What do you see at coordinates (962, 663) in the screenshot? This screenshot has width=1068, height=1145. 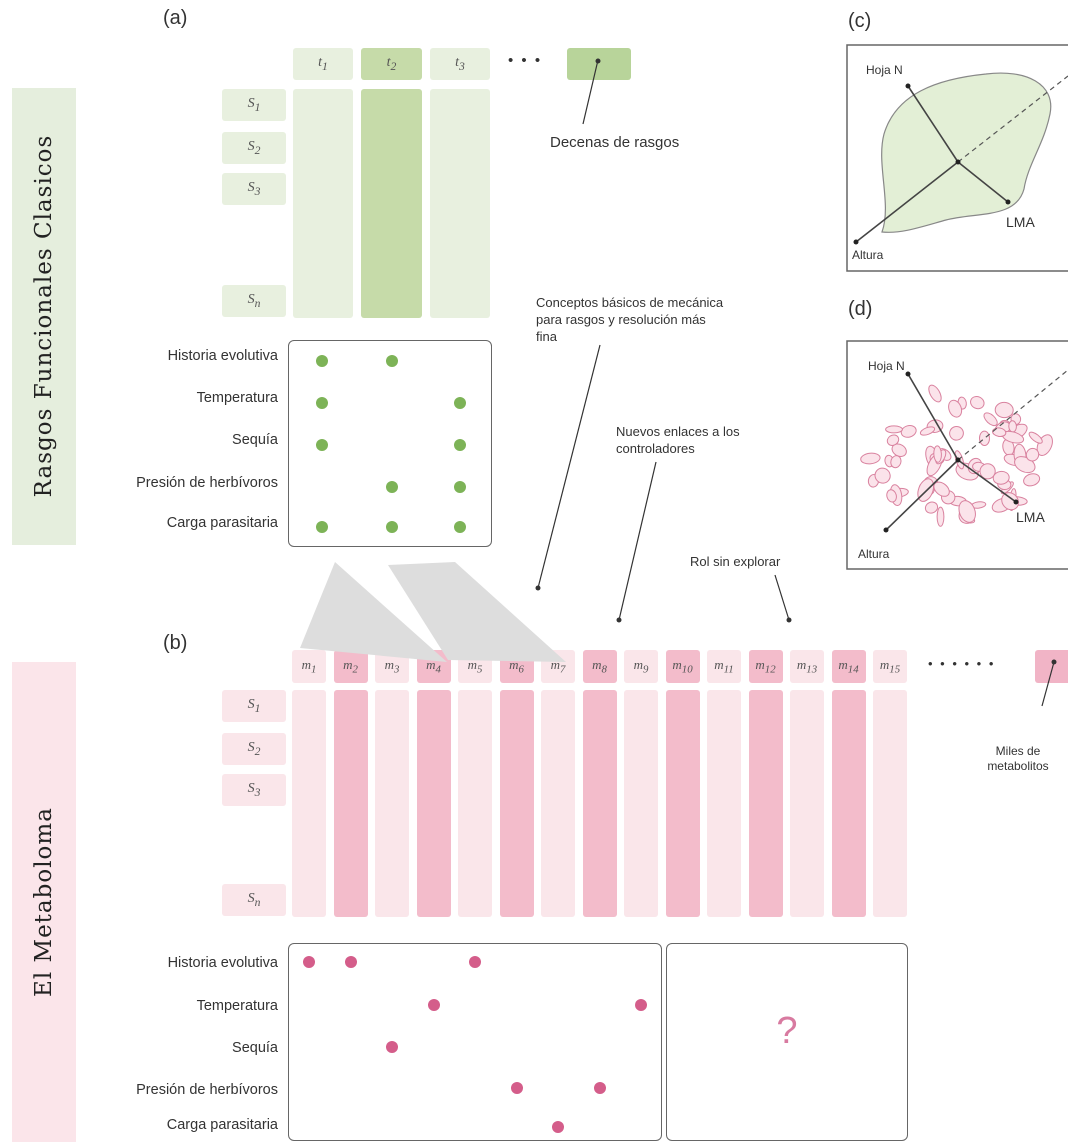 I see `metabolite-ellipsis: • • • • • •` at bounding box center [962, 663].